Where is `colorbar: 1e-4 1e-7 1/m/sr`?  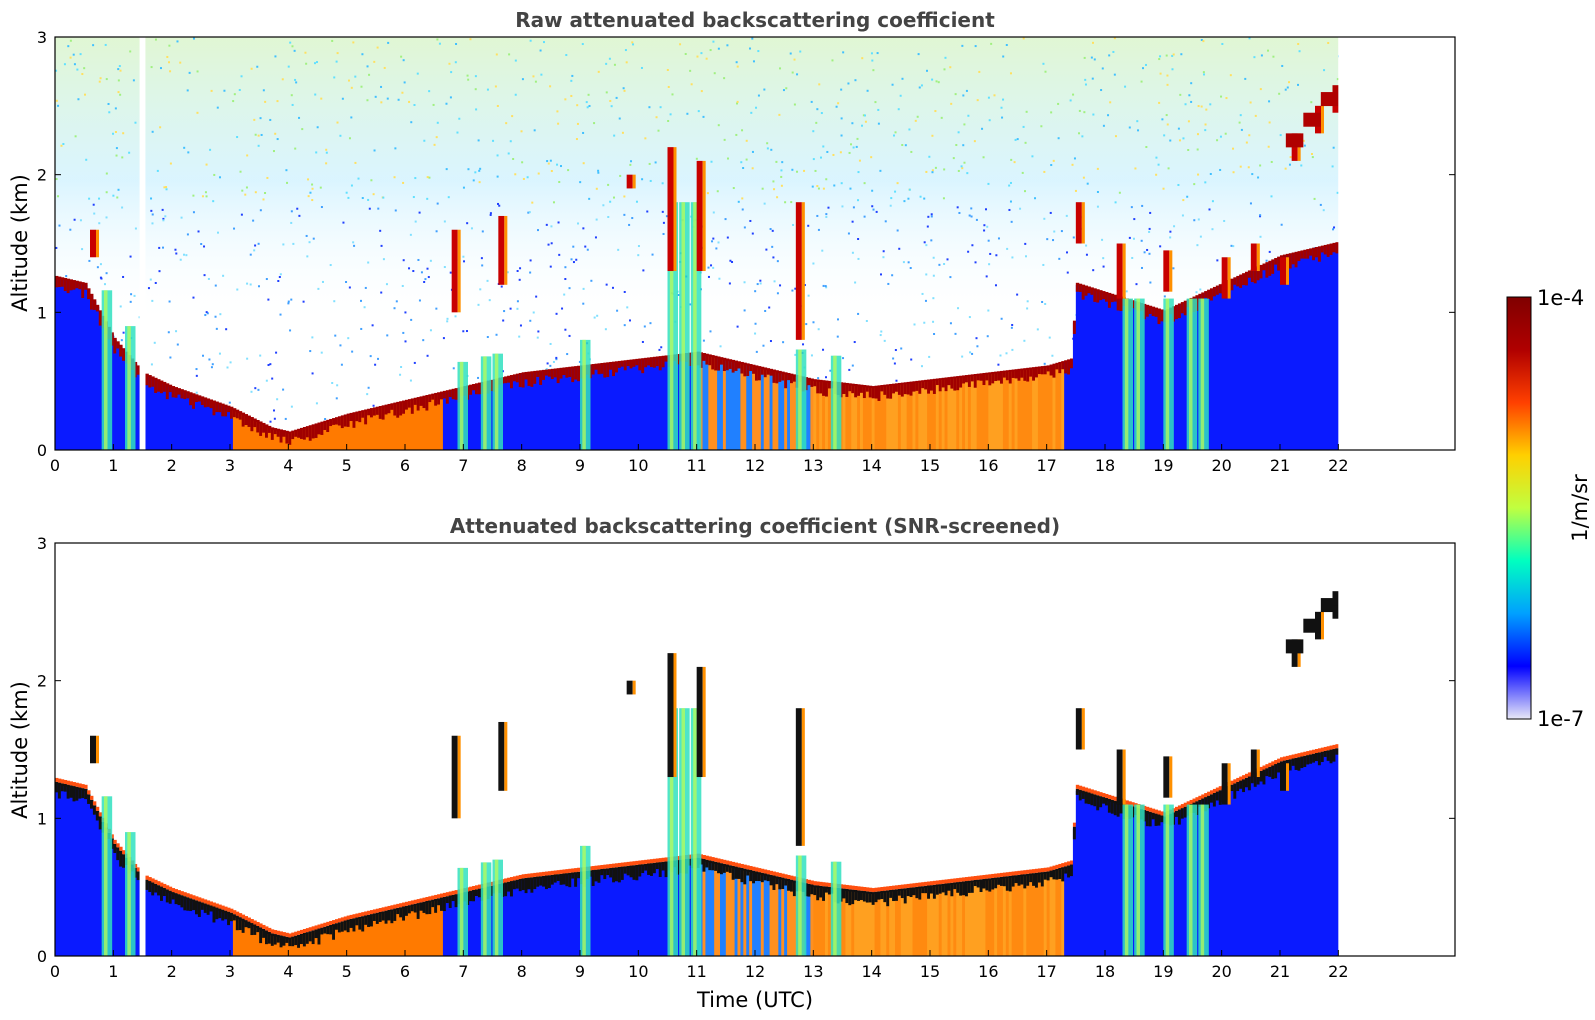 colorbar: 1e-4 1e-7 1/m/sr is located at coordinates (1549, 508).